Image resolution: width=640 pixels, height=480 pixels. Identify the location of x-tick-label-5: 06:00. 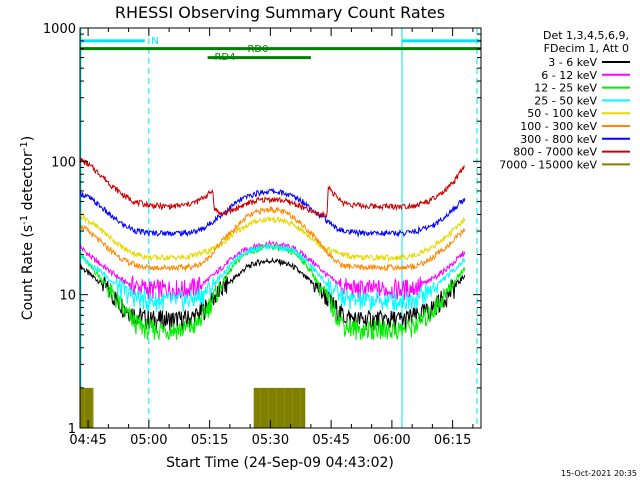
(391, 440).